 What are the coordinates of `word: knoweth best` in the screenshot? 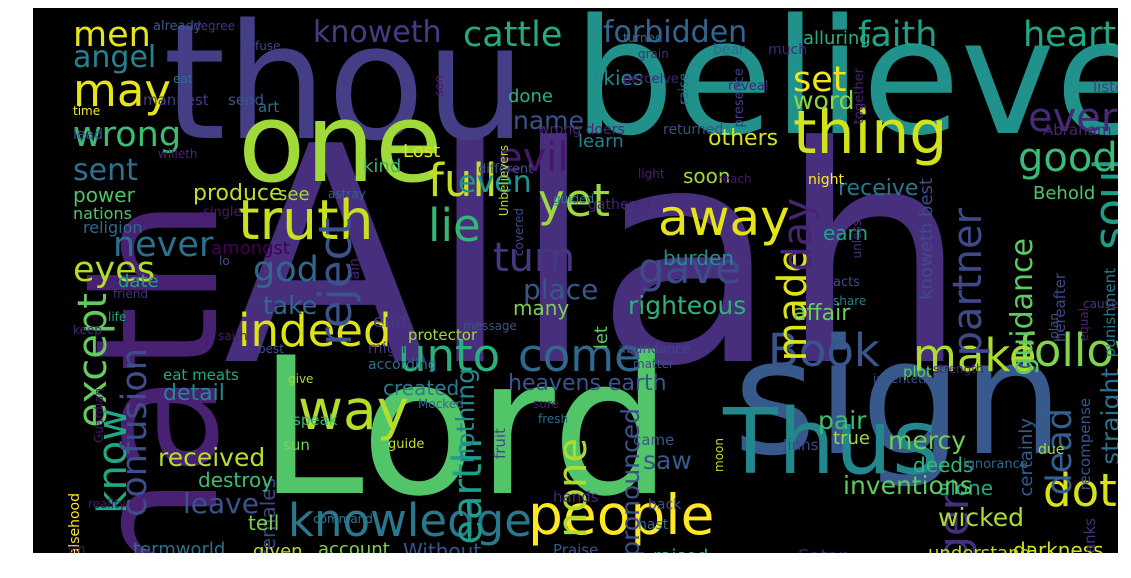 It's located at (926, 239).